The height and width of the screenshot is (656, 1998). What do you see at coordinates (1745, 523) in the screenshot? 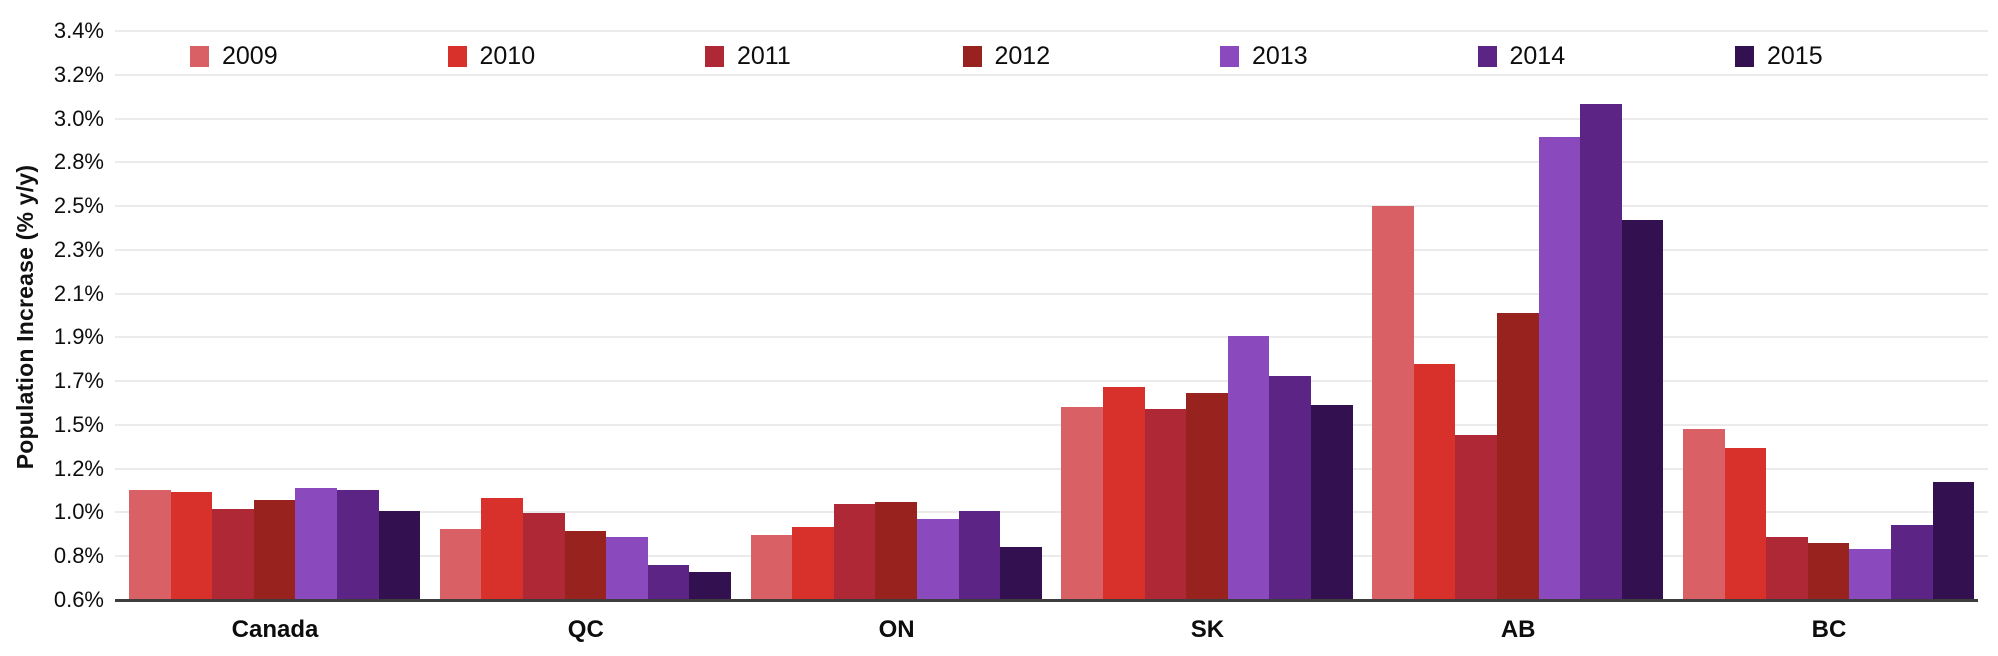
I see `bar-2010-BC` at bounding box center [1745, 523].